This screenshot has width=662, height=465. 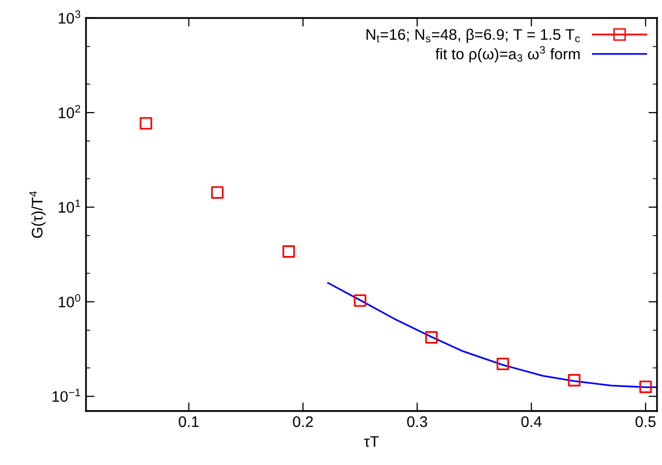 What do you see at coordinates (69, 206) in the screenshot?
I see `y-tick-label: 10$^{1}$` at bounding box center [69, 206].